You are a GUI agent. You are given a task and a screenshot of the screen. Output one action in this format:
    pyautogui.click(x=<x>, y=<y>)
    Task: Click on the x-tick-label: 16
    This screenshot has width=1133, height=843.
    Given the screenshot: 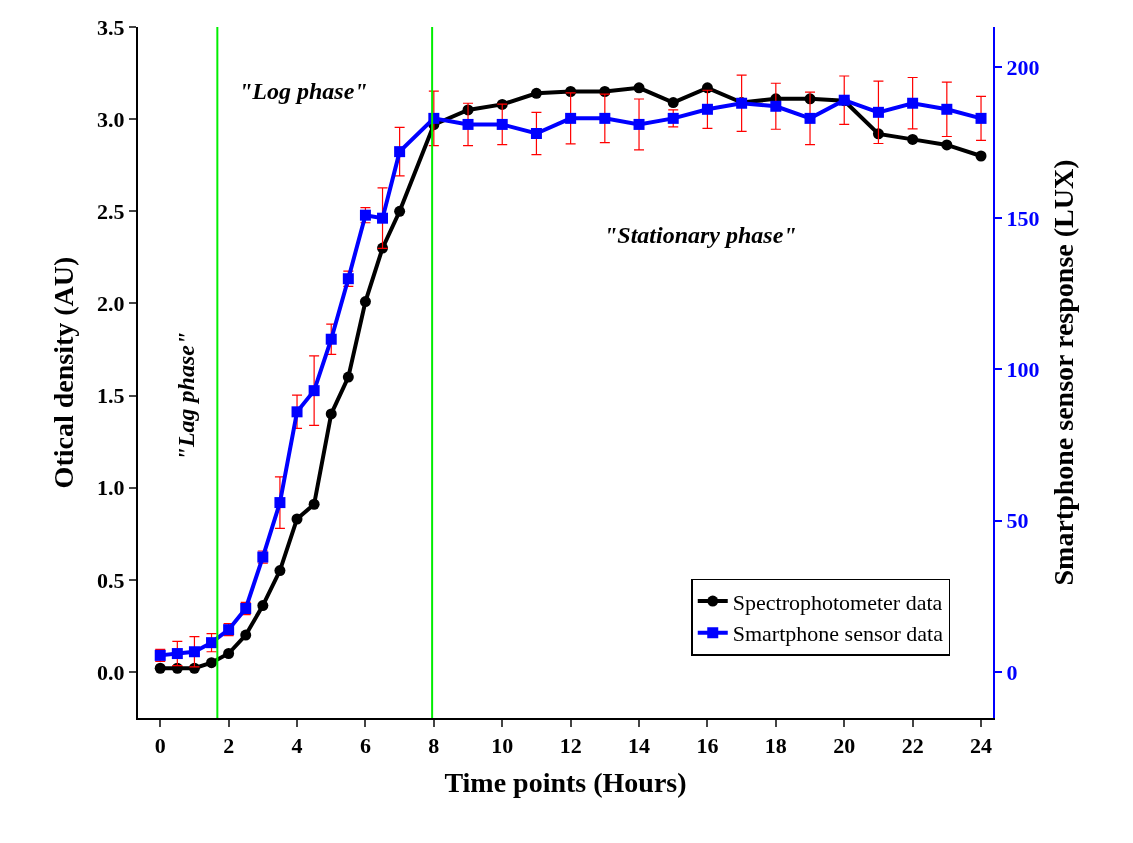 What is the action you would take?
    pyautogui.click(x=707, y=746)
    